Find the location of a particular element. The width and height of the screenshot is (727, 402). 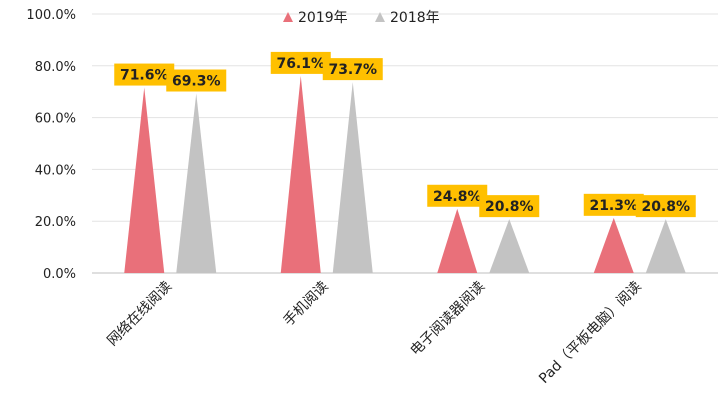

data-label: 69.3% is located at coordinates (196, 82).